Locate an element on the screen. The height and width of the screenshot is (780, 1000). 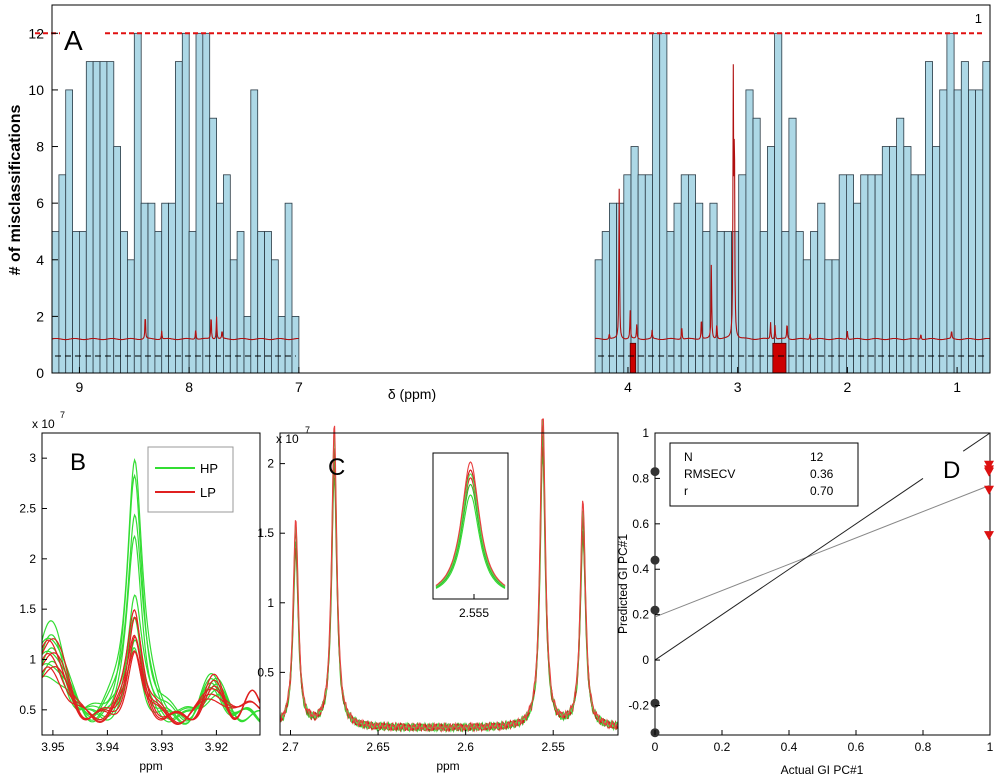
d-xtick-label-0.6: 0.6 is located at coordinates (856, 747).